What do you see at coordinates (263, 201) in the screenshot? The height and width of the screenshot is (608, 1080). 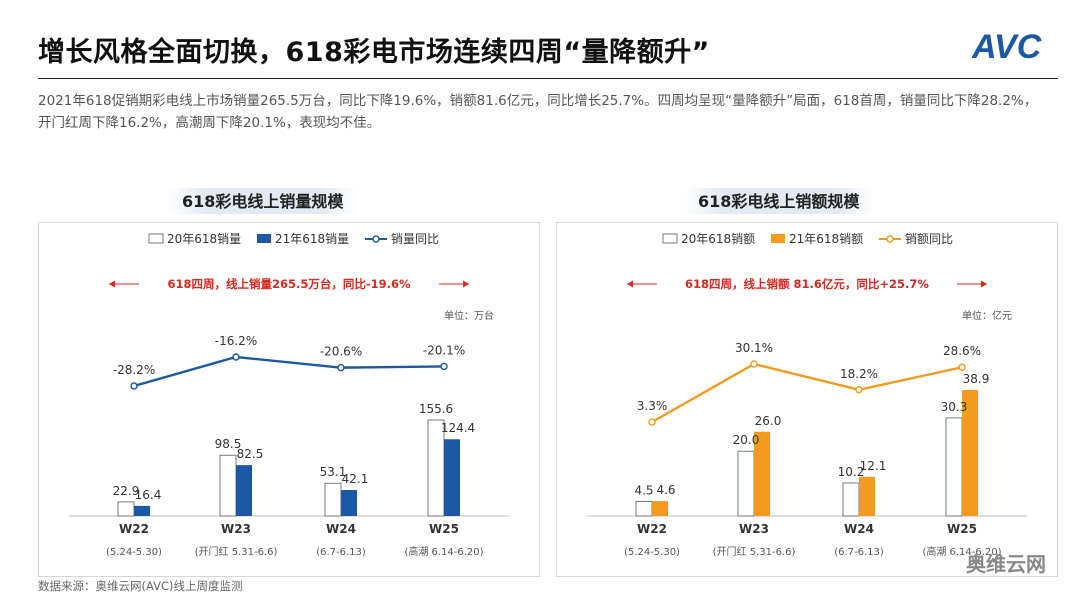 I see `chart-title-volume: 618彩电线上销量规模` at bounding box center [263, 201].